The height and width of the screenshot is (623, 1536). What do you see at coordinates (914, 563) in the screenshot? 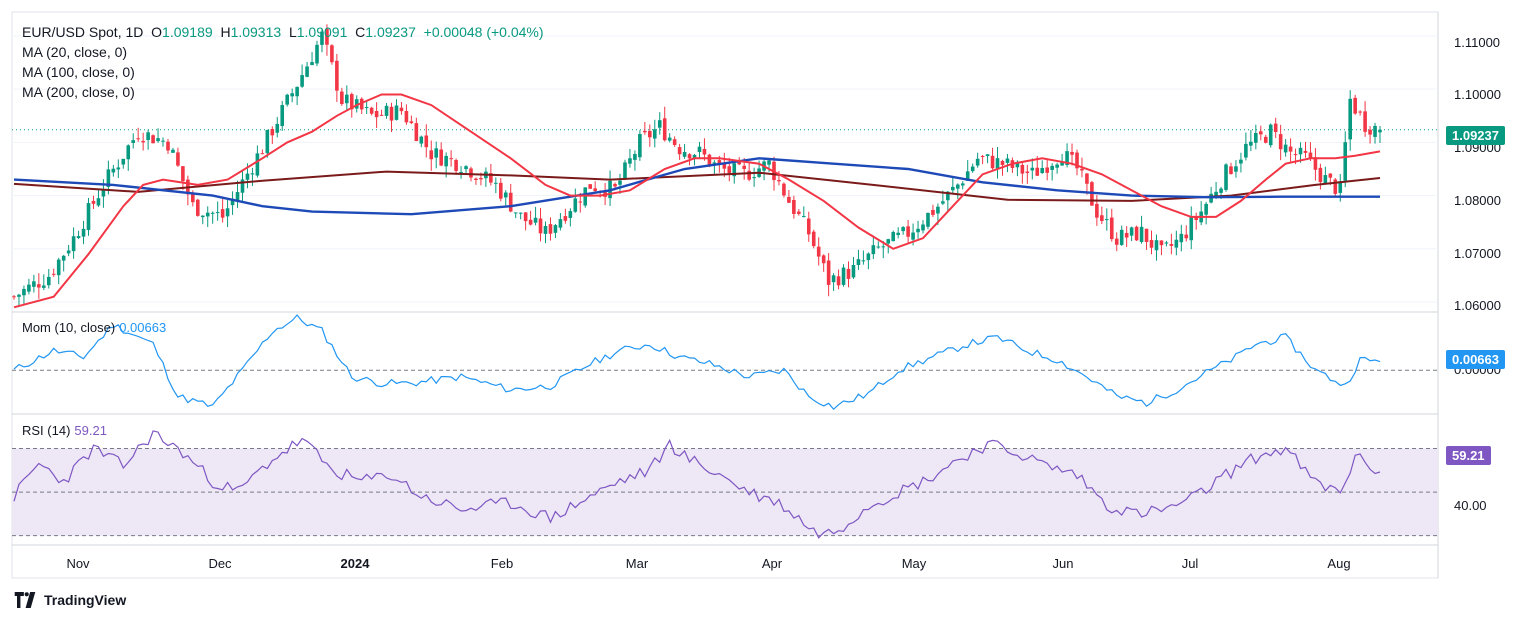
I see `time-tick: May` at bounding box center [914, 563].